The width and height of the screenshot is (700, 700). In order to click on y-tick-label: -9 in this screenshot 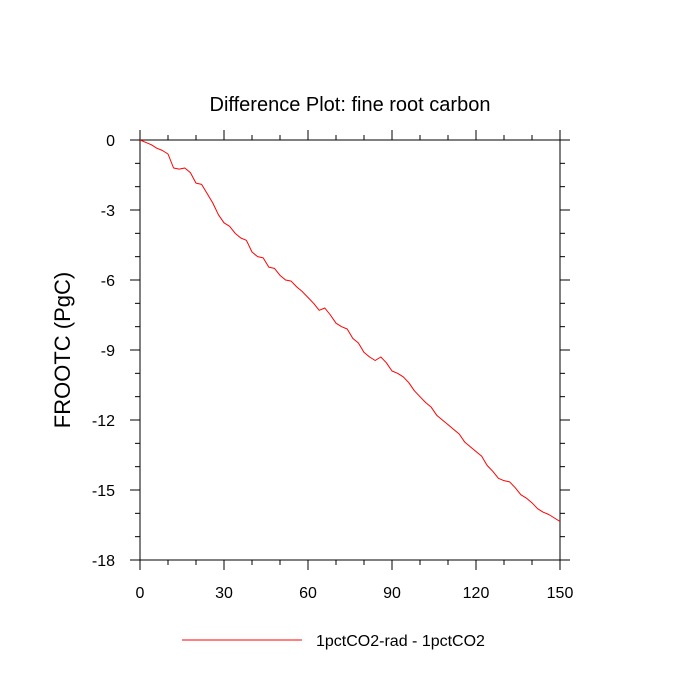, I will do `click(108, 351)`.